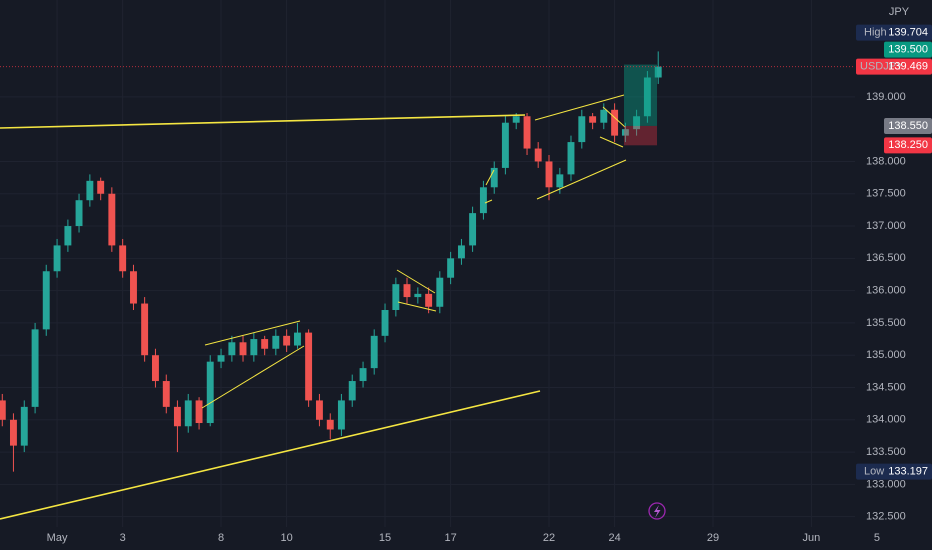 Image resolution: width=932 pixels, height=550 pixels. What do you see at coordinates (886, 291) in the screenshot?
I see `y-tick-label: 136.000` at bounding box center [886, 291].